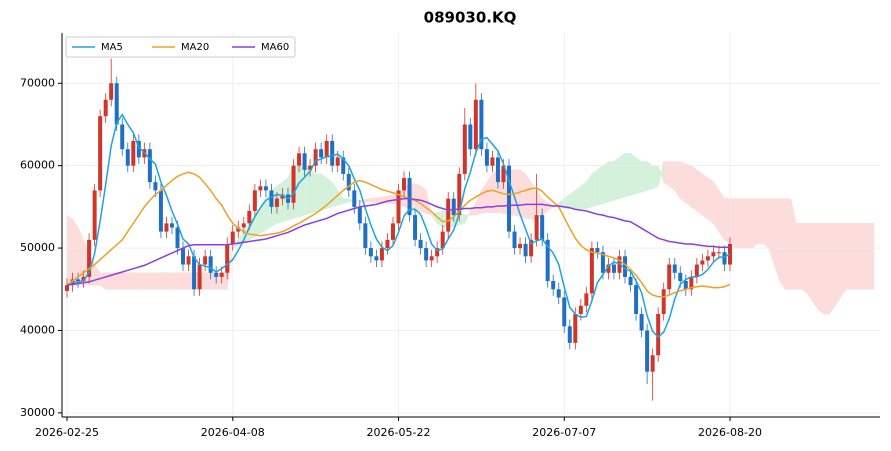 The image size is (891, 451). What do you see at coordinates (564, 432) in the screenshot?
I see `x-tick-label: 2026-07-07` at bounding box center [564, 432].